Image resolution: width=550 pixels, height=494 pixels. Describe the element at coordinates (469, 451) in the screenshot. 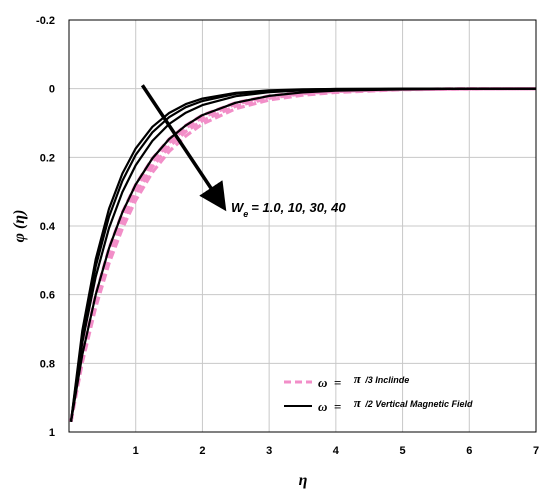

I see `x-tick-label: 6` at that location.